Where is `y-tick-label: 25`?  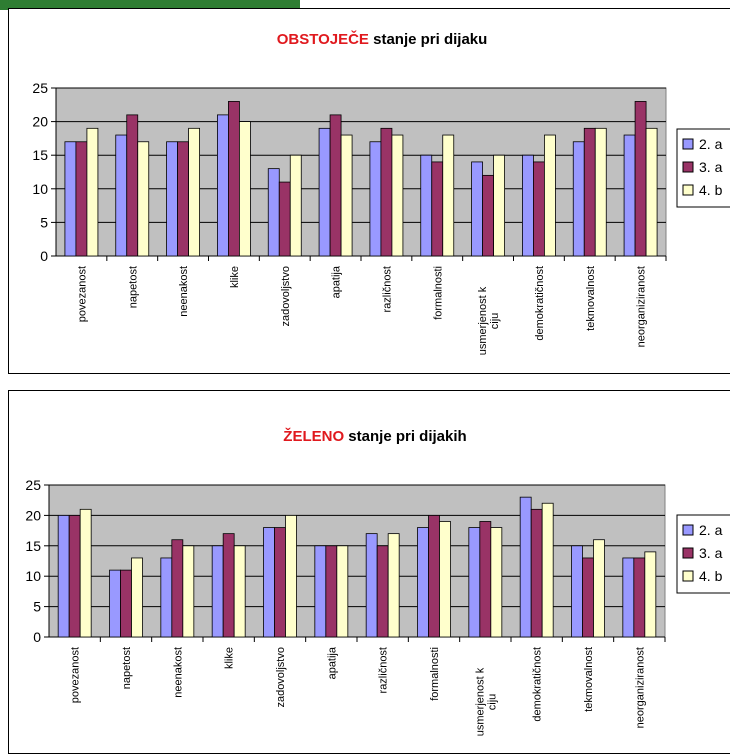
y-tick-label: 25 is located at coordinates (33, 485).